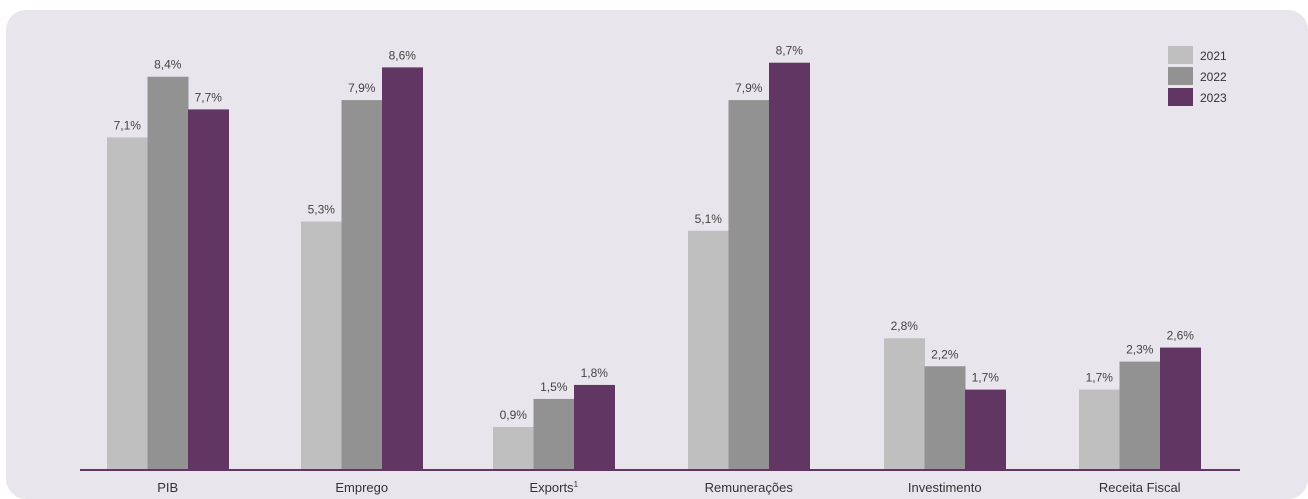  I want to click on bar-pib-2021, so click(127, 303).